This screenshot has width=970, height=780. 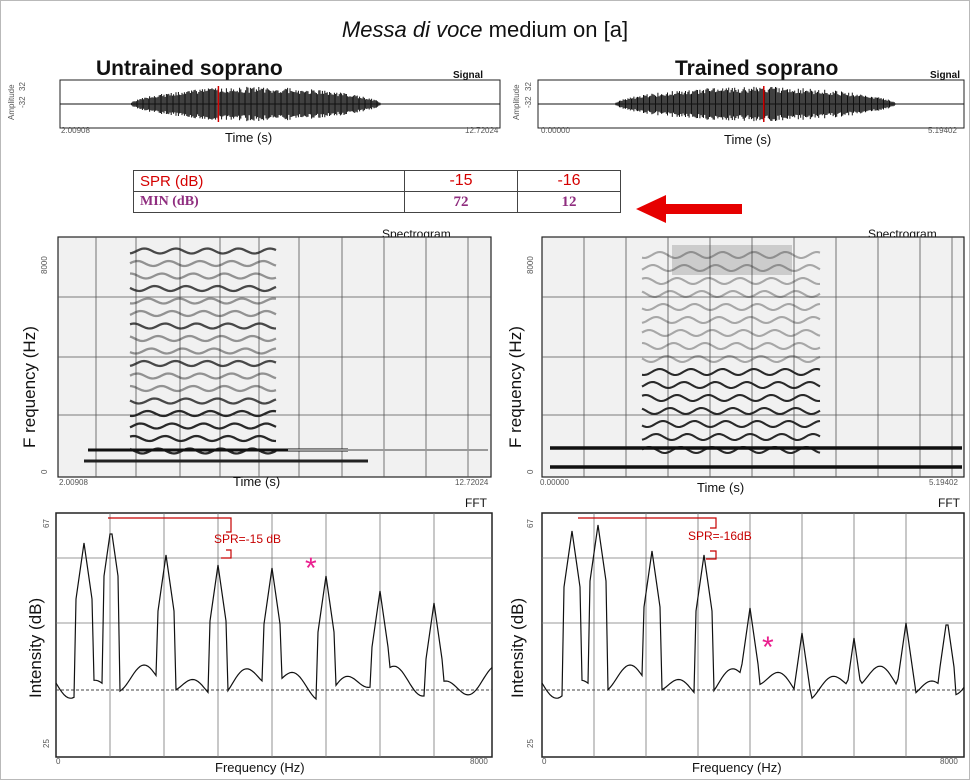 I want to click on min-row: MIN (dB) 72 12, so click(x=377, y=202).